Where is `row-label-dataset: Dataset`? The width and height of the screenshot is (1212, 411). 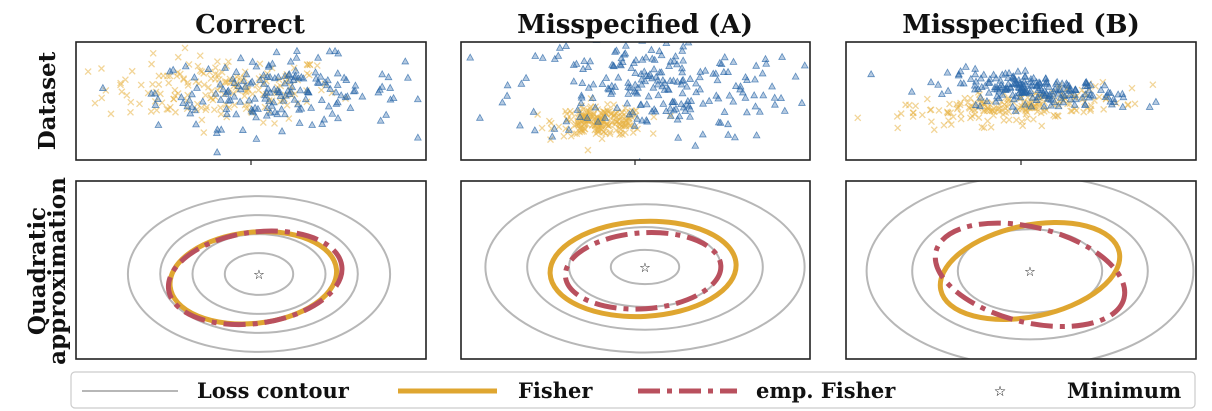 row-label-dataset: Dataset is located at coordinates (47, 100).